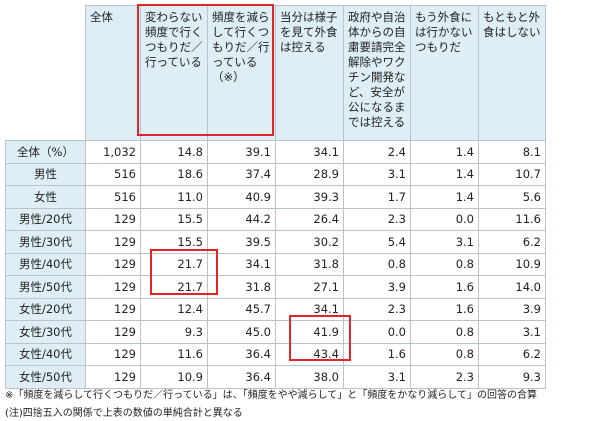  What do you see at coordinates (124, 413) in the screenshot?
I see `footnote: (注)四捨五入の関係で上表の数値の単純合計と異なる` at bounding box center [124, 413].